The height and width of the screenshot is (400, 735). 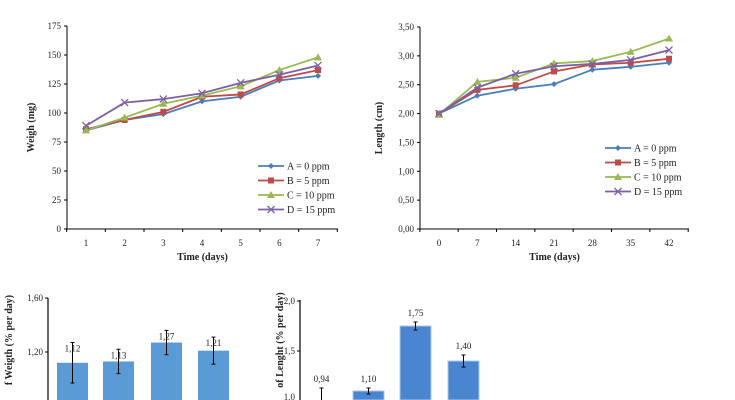 I want to click on data-label: 1,75, so click(x=416, y=313).